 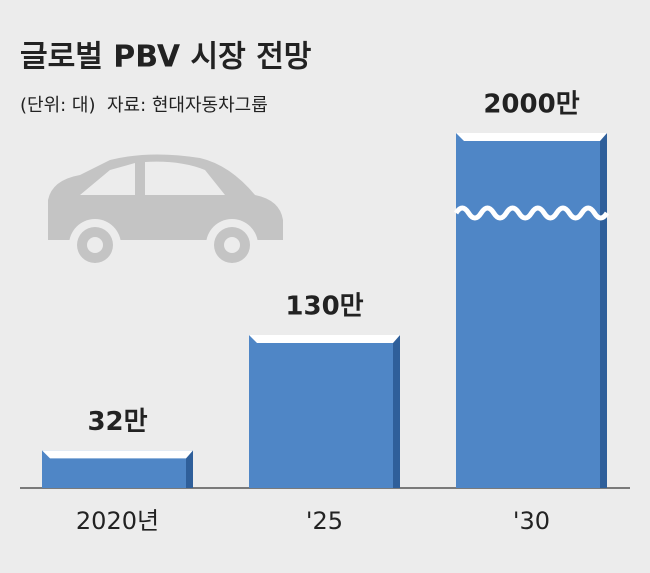 What do you see at coordinates (531, 213) in the screenshot?
I see `axis-break` at bounding box center [531, 213].